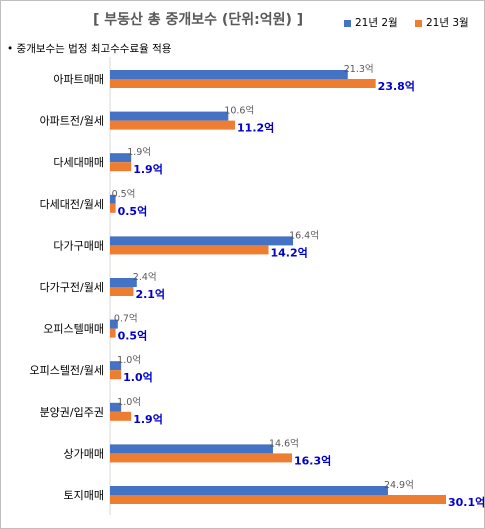 This screenshot has height=529, width=485. What do you see at coordinates (124, 194) in the screenshot?
I see `data-label-feb: 0.5억` at bounding box center [124, 194].